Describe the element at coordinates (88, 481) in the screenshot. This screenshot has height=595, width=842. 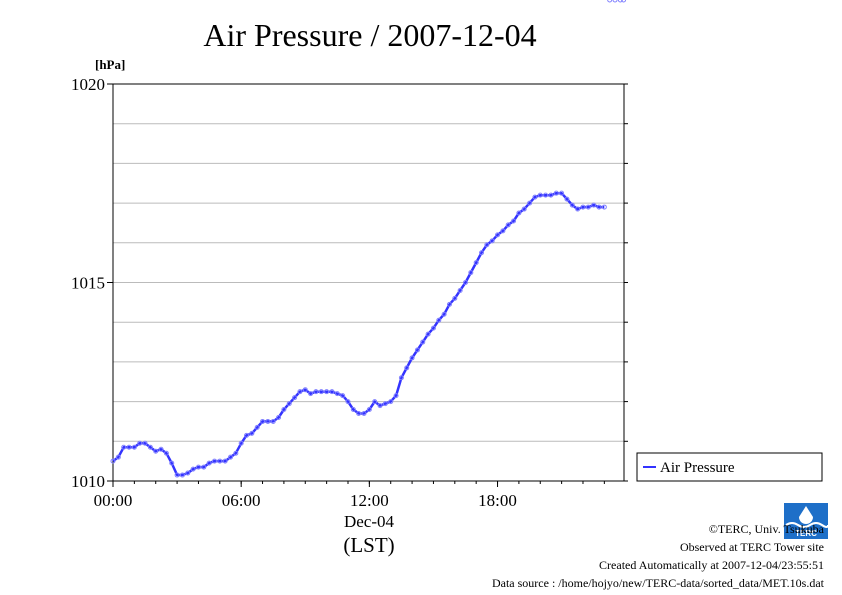
I see `y-tick-label: 1010` at that location.